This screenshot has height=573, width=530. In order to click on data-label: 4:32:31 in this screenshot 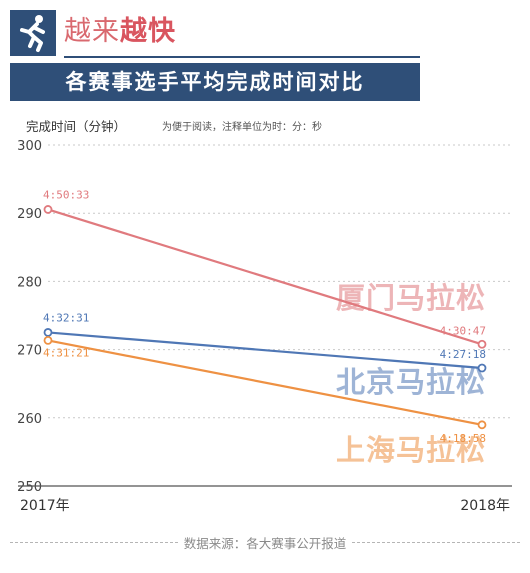, I will do `click(66, 317)`.